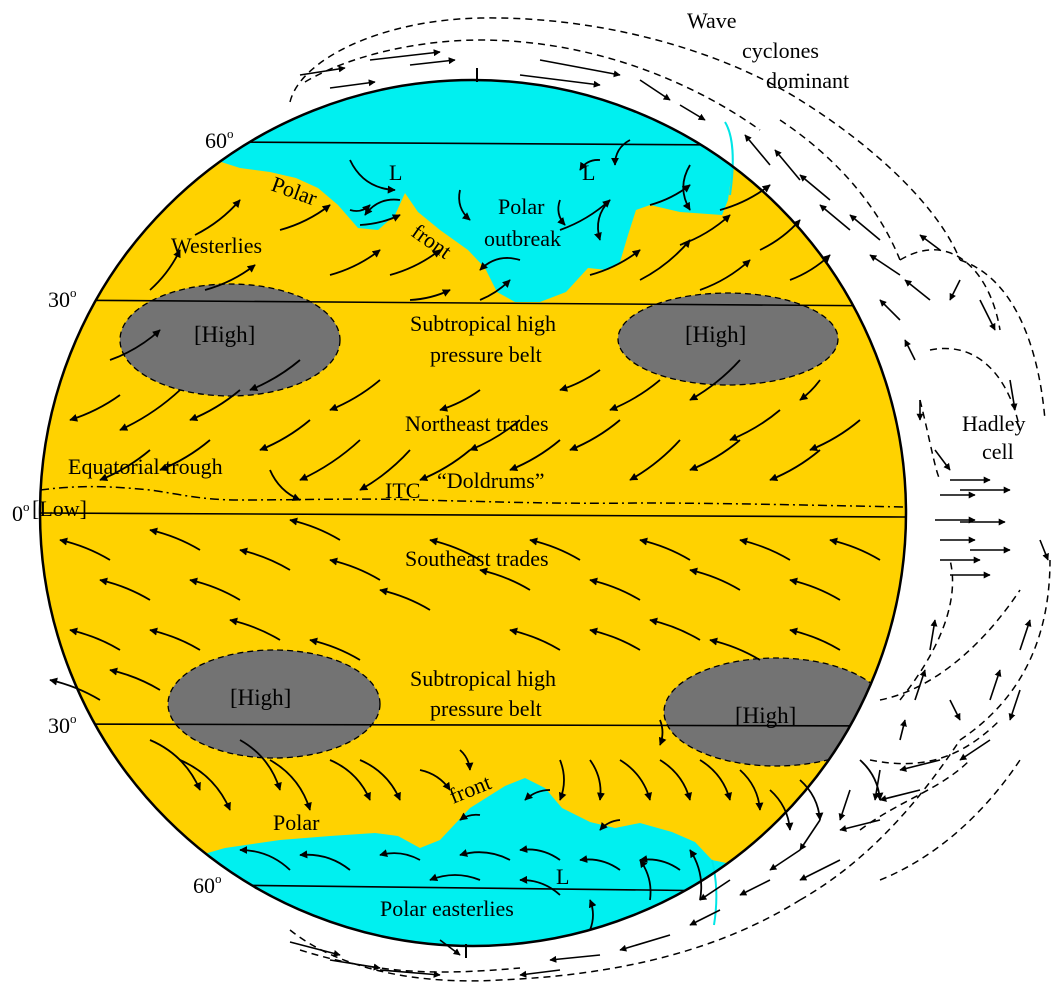 The height and width of the screenshot is (992, 1057). I want to click on low-l-label-3: L, so click(562, 876).